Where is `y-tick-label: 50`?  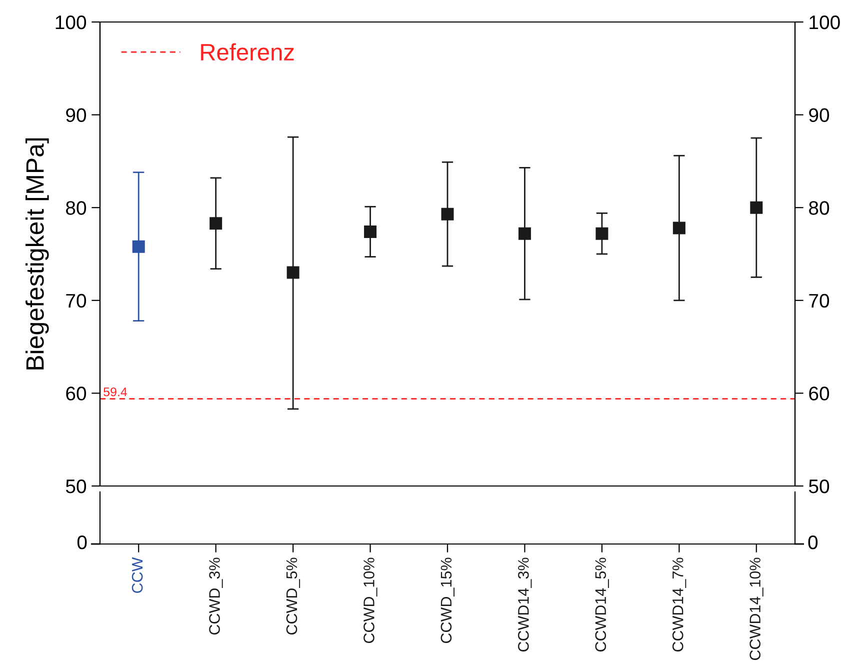 y-tick-label: 50 is located at coordinates (76, 486).